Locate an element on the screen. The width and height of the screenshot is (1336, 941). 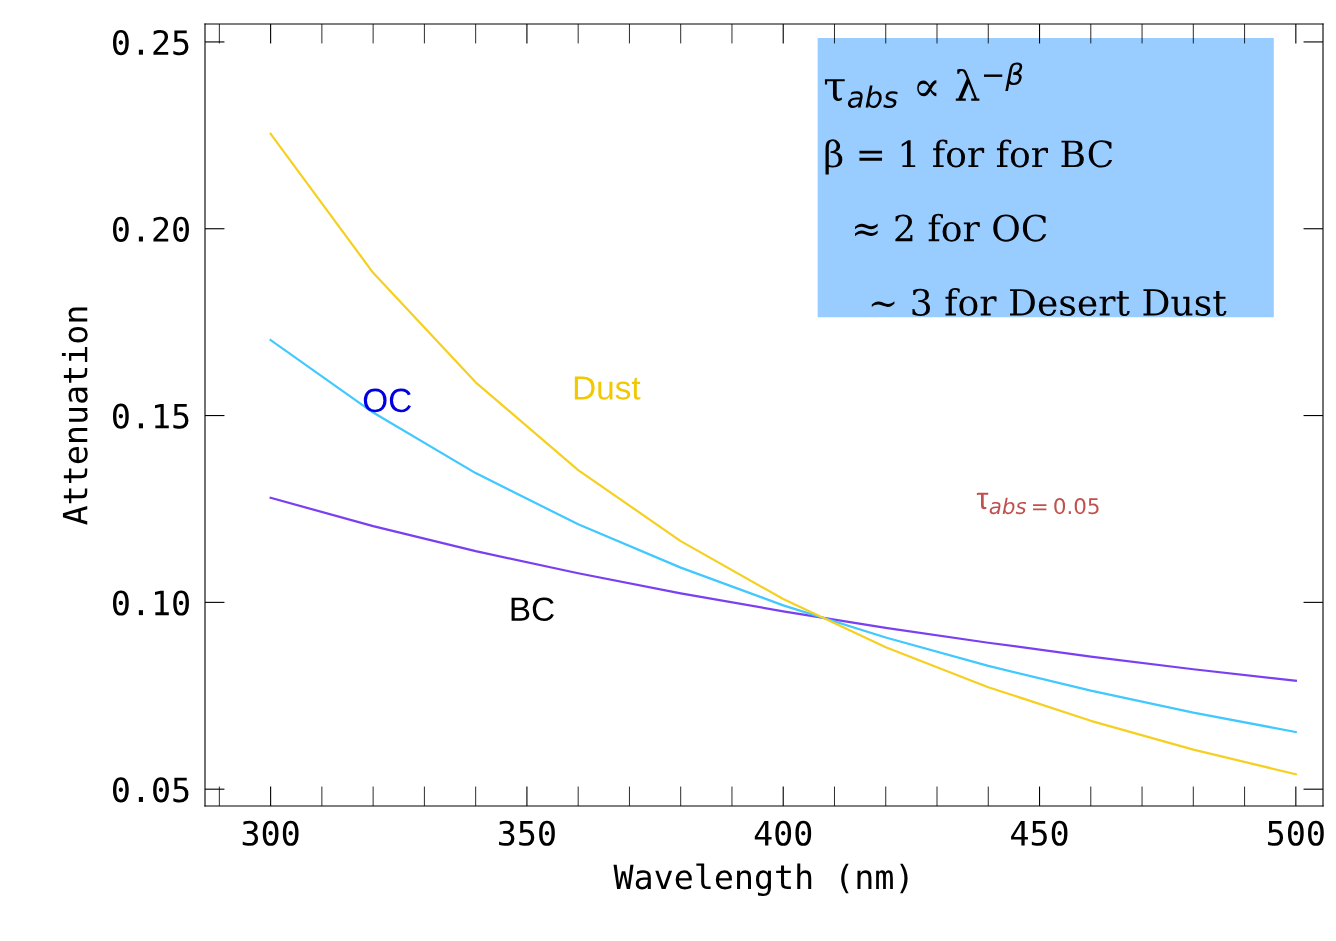
annotation: β = 1 for for BC is located at coordinates (969, 157).